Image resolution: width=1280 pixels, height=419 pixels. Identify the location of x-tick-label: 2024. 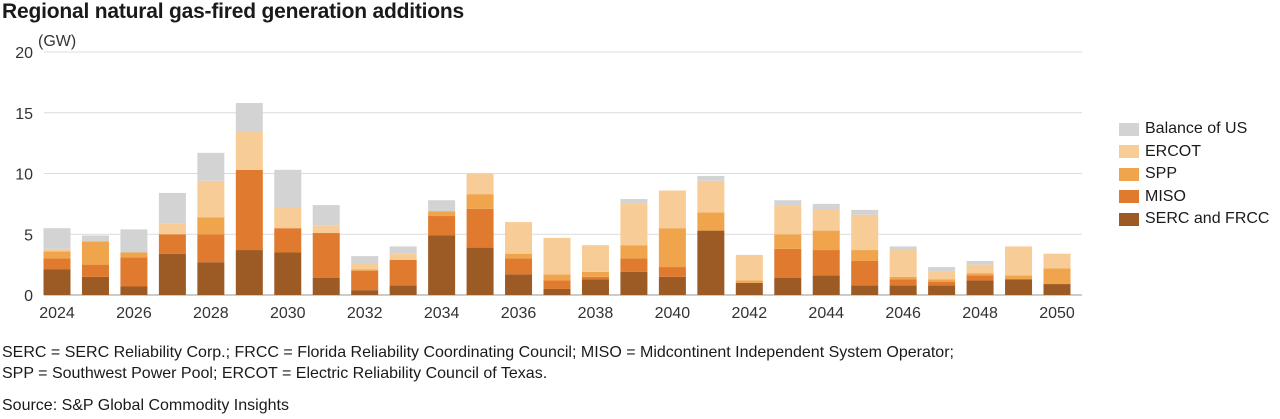
(57, 313).